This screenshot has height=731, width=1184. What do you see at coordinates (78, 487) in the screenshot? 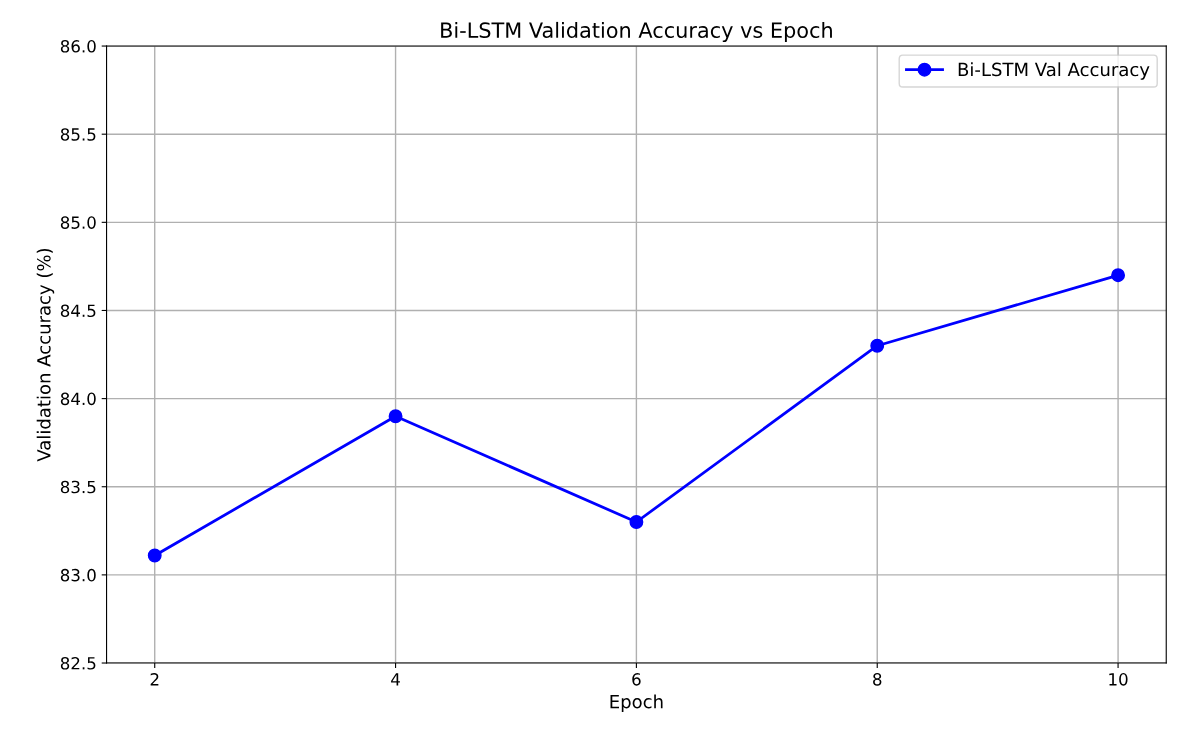
I see `y-tick-label: 83.5` at bounding box center [78, 487].